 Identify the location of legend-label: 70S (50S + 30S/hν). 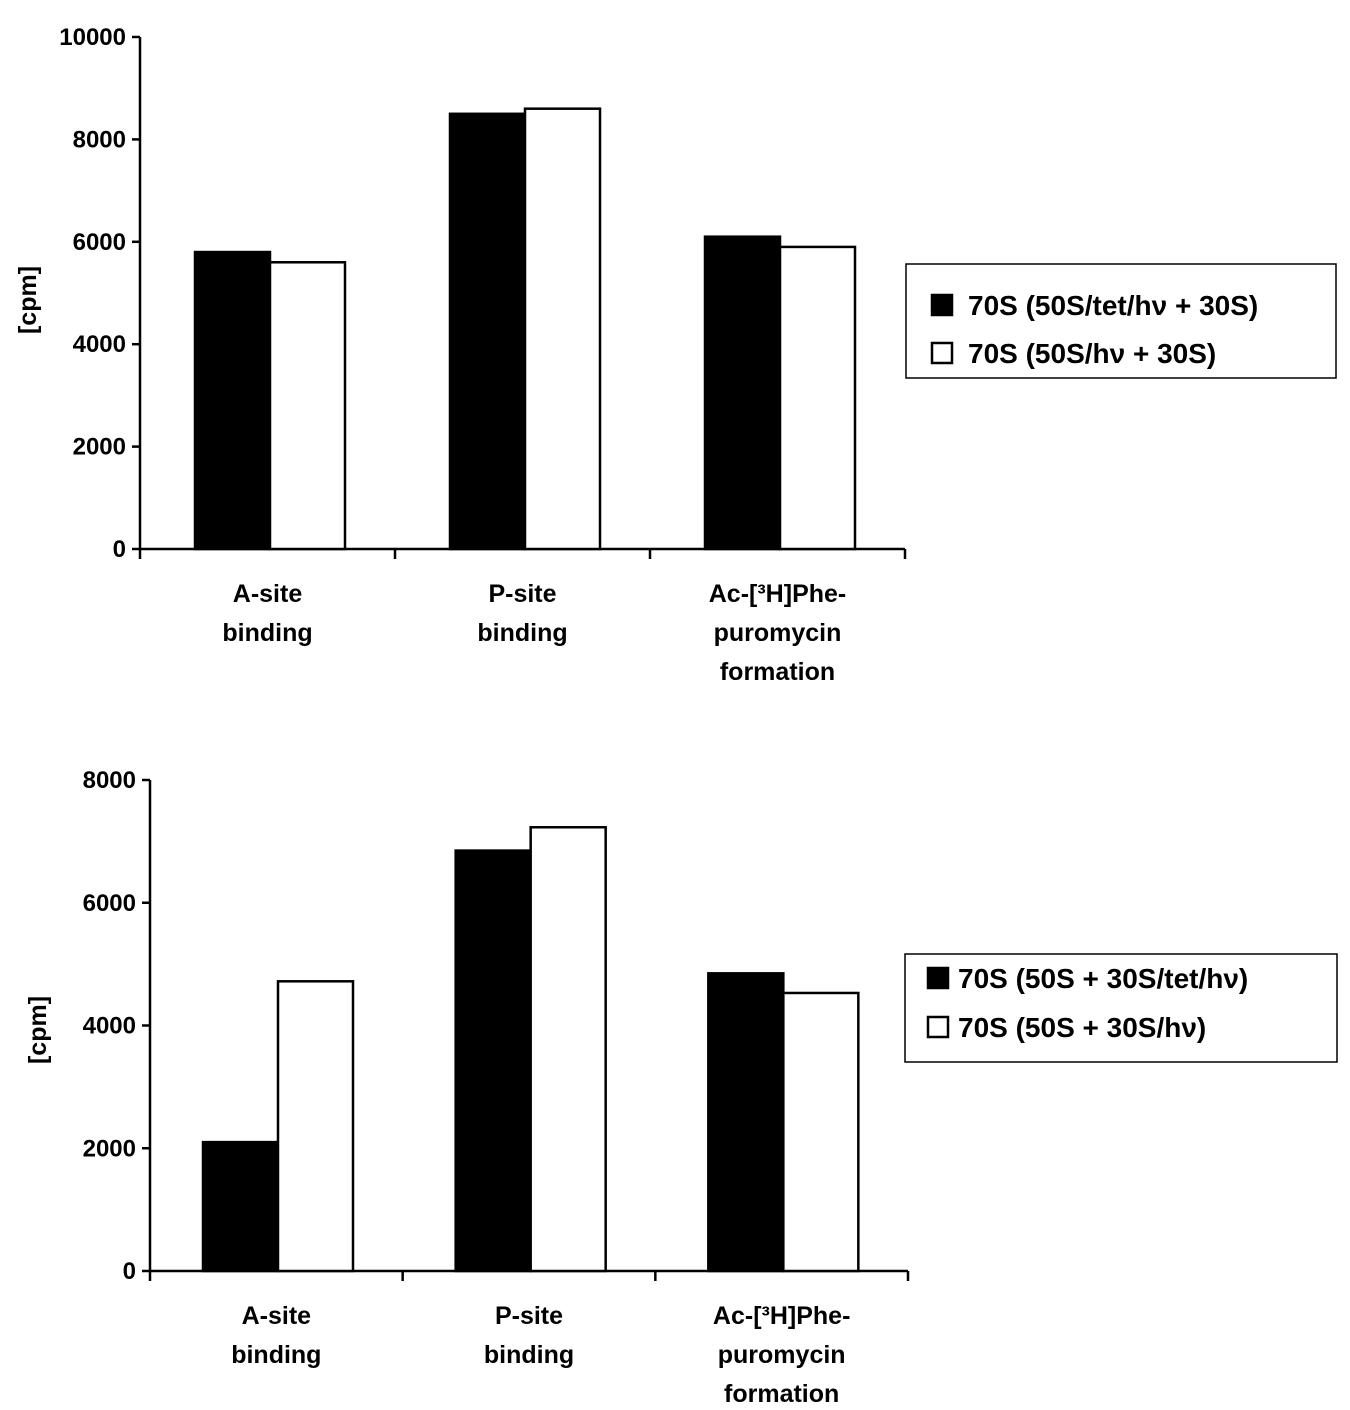
(1082, 1027).